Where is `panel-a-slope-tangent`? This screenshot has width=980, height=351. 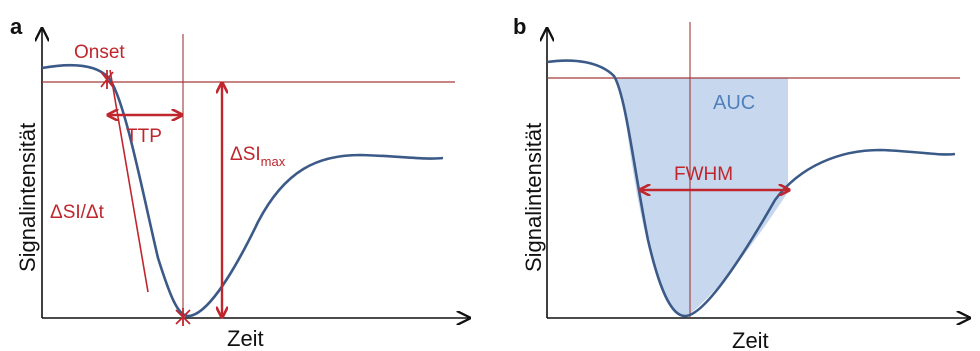 panel-a-slope-tangent is located at coordinates (129, 181).